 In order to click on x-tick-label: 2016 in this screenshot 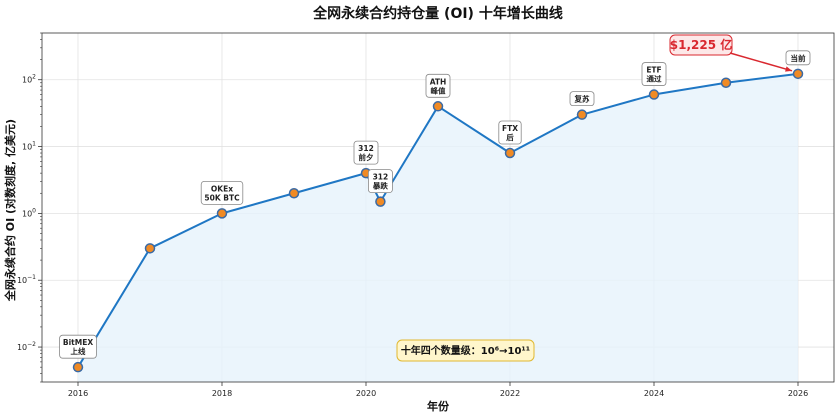, I will do `click(78, 393)`.